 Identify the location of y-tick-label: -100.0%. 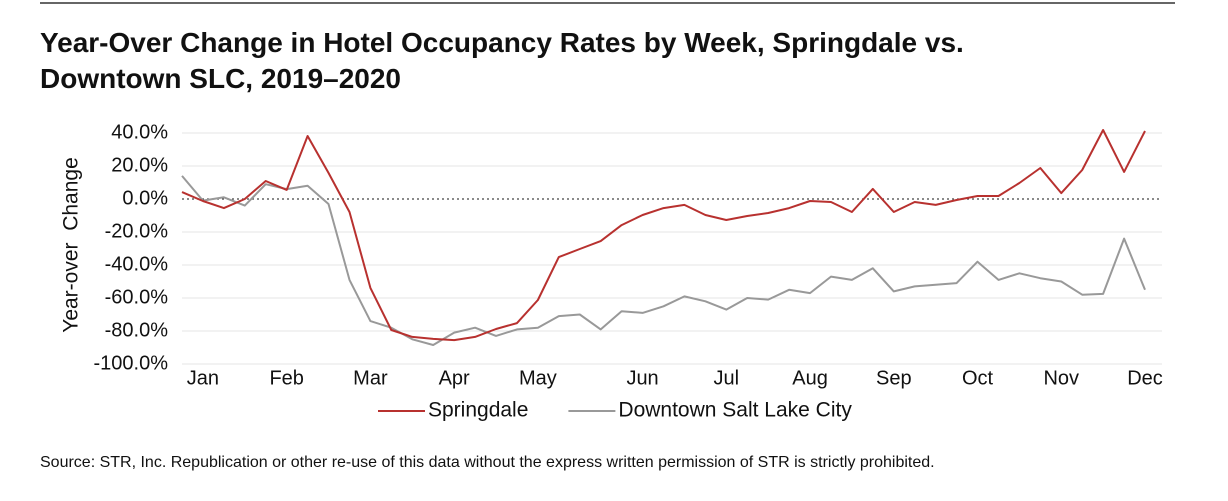
(131, 363).